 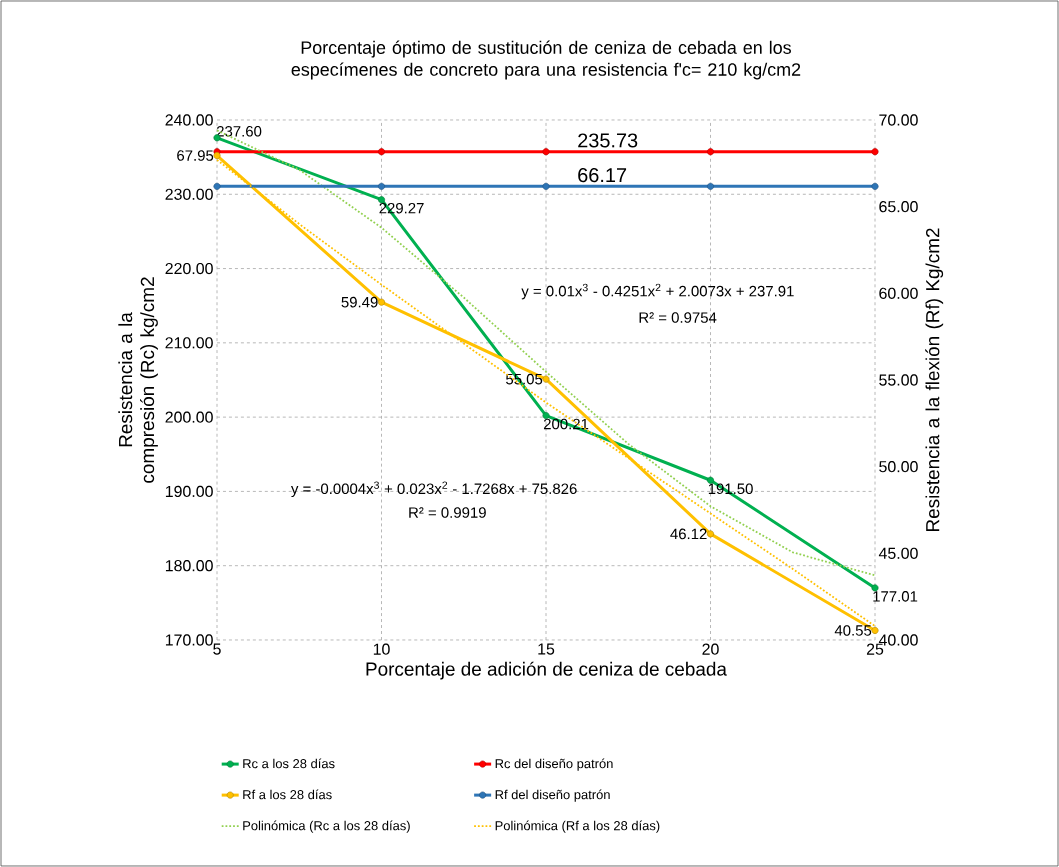 I want to click on y-tick-label: 220.00, so click(x=189, y=268).